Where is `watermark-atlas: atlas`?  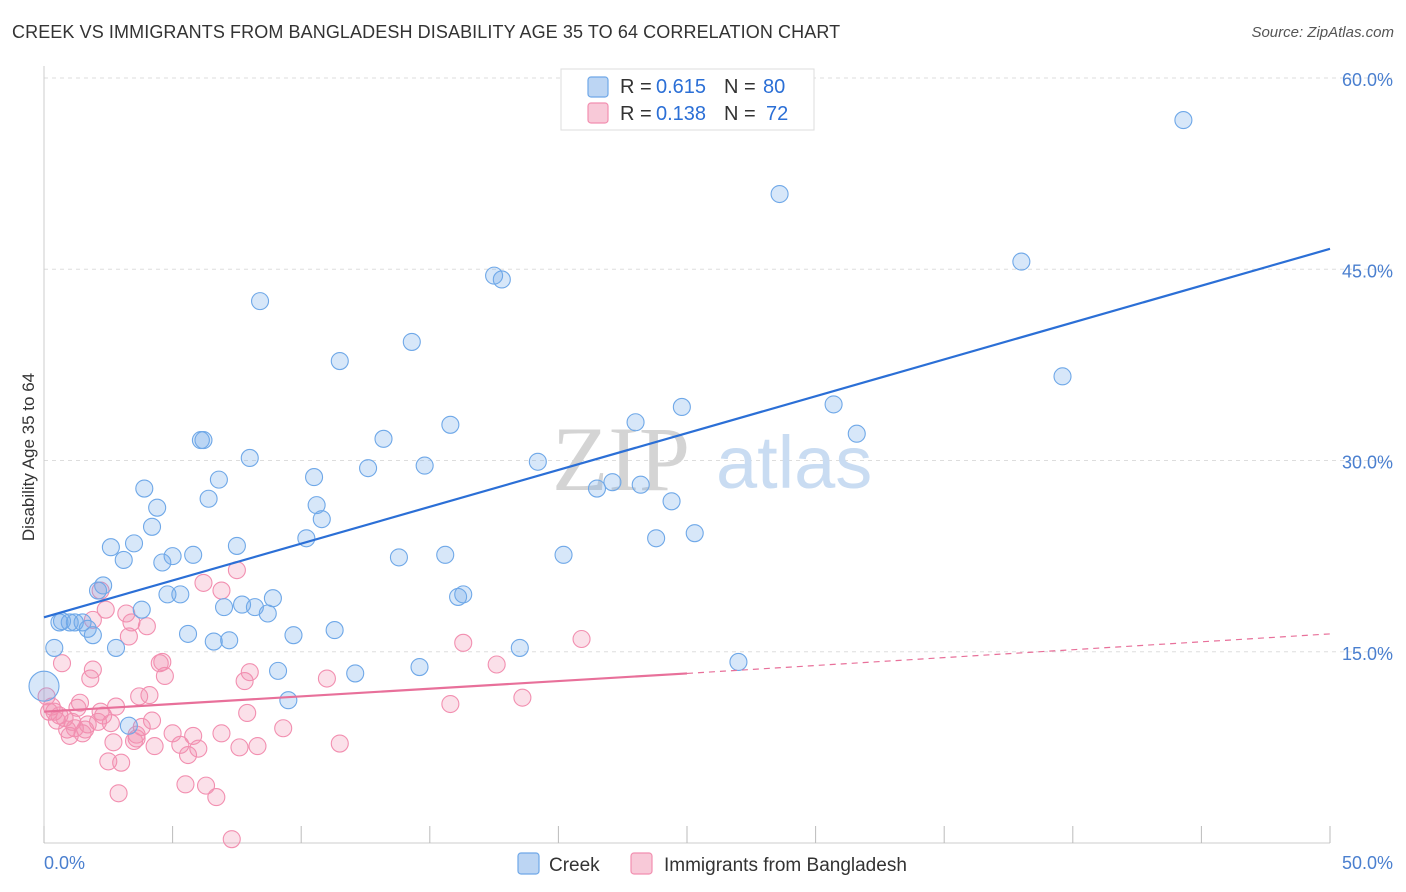 watermark-atlas: atlas is located at coordinates (794, 462).